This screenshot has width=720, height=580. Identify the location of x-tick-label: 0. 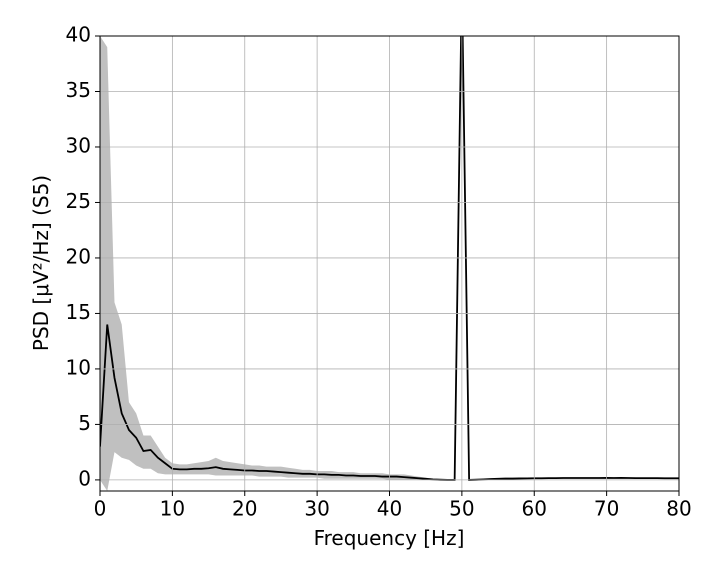
(100, 509).